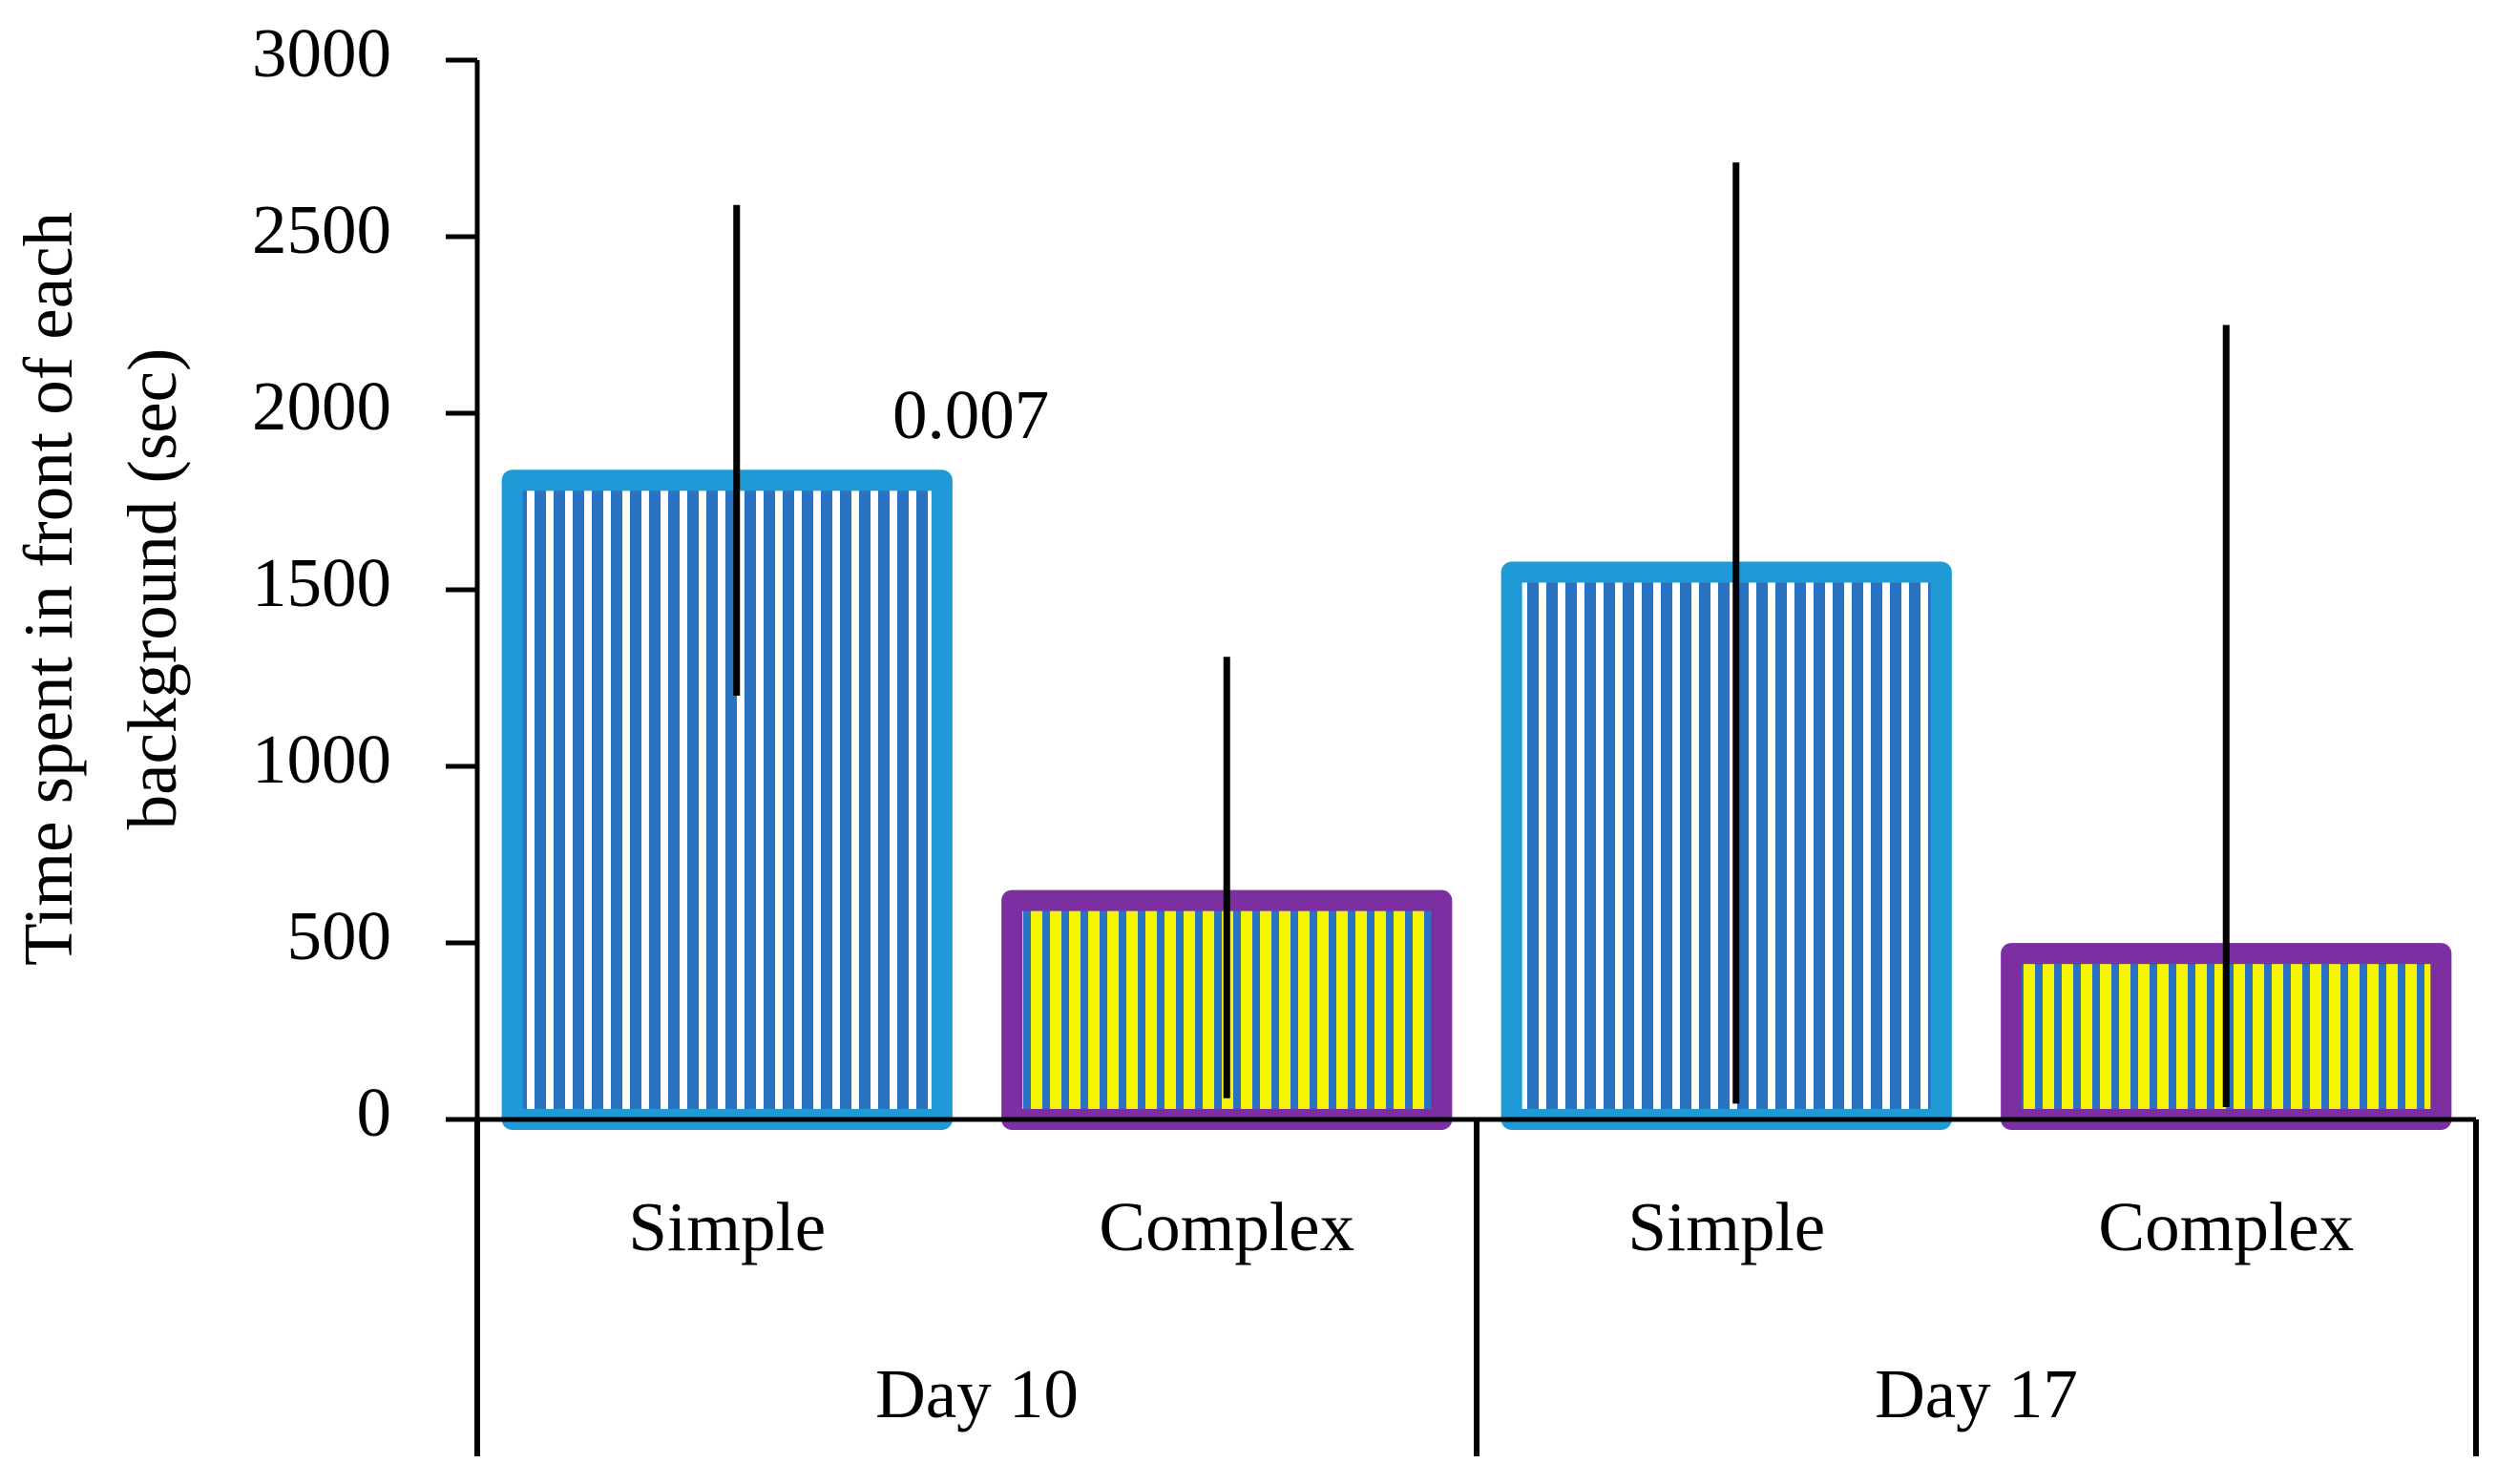  What do you see at coordinates (322, 406) in the screenshot?
I see `y-tick-label: 2000` at bounding box center [322, 406].